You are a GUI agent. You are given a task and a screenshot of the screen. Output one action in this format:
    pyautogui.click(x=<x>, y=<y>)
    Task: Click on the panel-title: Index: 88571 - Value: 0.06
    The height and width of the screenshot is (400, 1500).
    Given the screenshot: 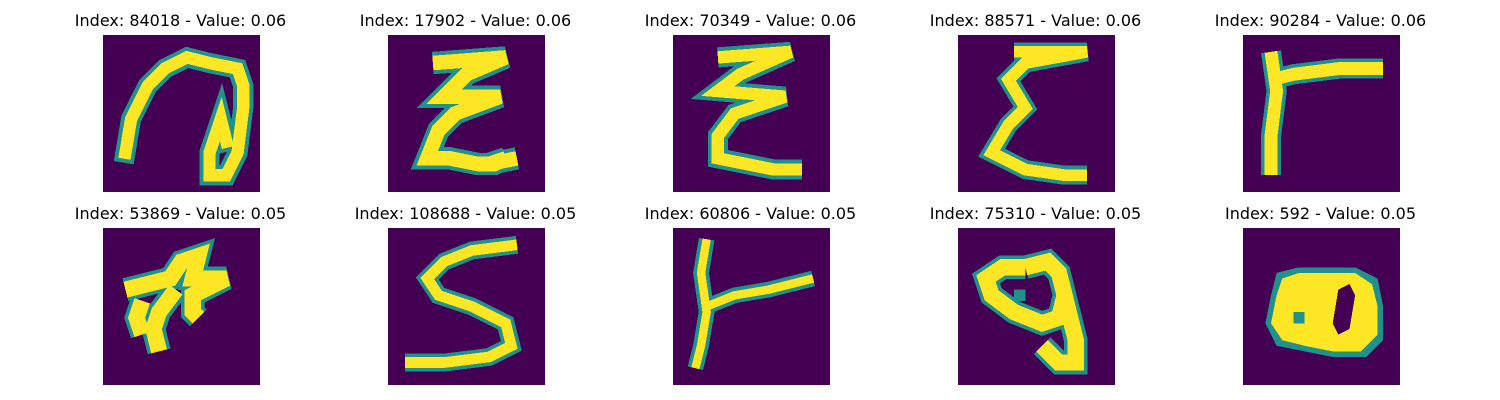 What is the action you would take?
    pyautogui.click(x=1035, y=20)
    